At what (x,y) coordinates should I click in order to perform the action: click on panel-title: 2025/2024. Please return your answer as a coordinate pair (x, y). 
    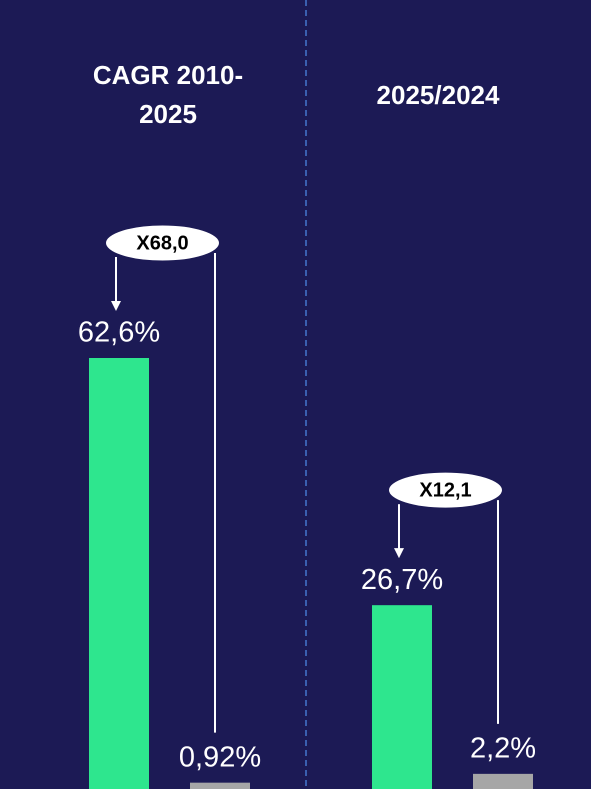
    Looking at the image, I should click on (438, 94).